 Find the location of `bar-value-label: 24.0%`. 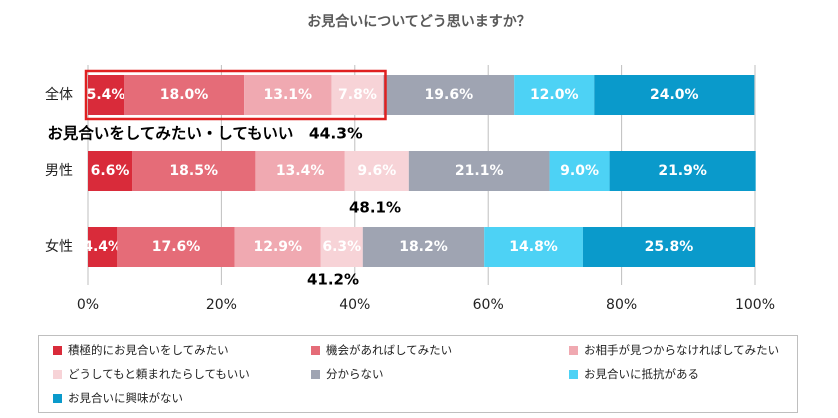

bar-value-label: 24.0% is located at coordinates (674, 95).